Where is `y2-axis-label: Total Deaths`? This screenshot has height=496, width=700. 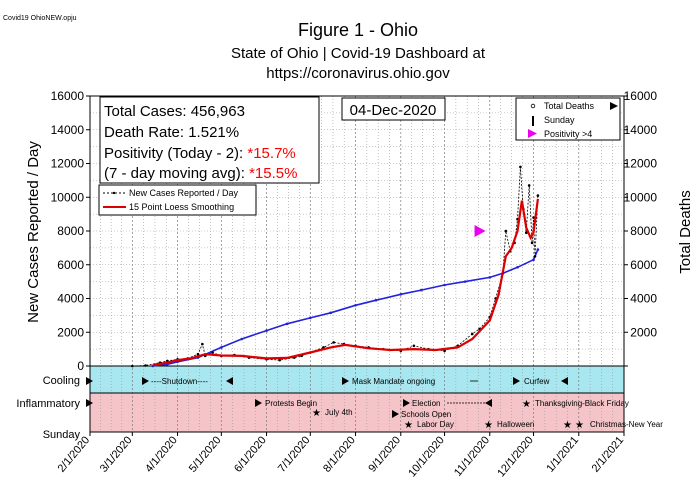
y2-axis-label: Total Deaths is located at coordinates (685, 231).